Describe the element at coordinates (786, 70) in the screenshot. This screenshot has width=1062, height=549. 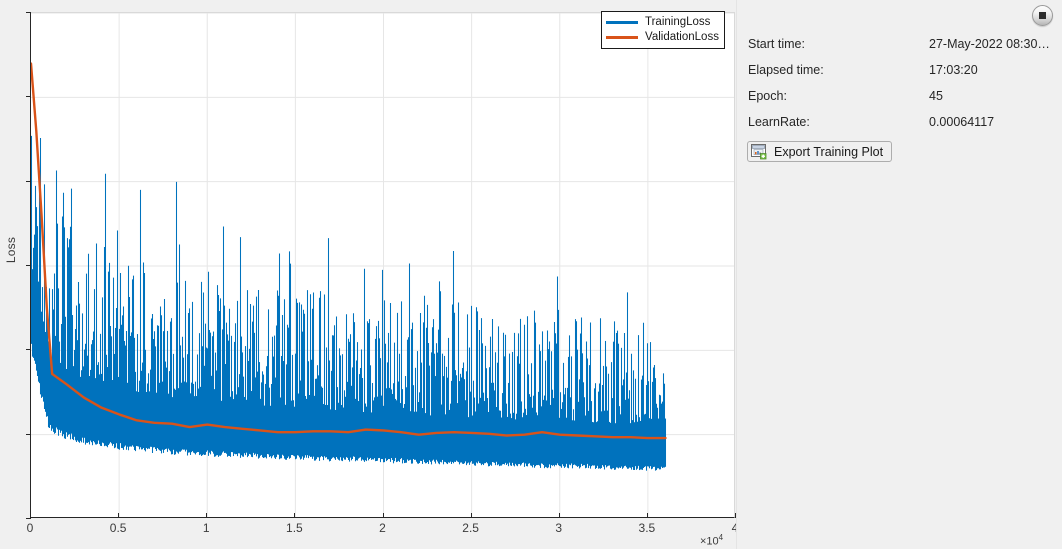
I see `info-label-elapsed-time: Elapsed time:` at that location.